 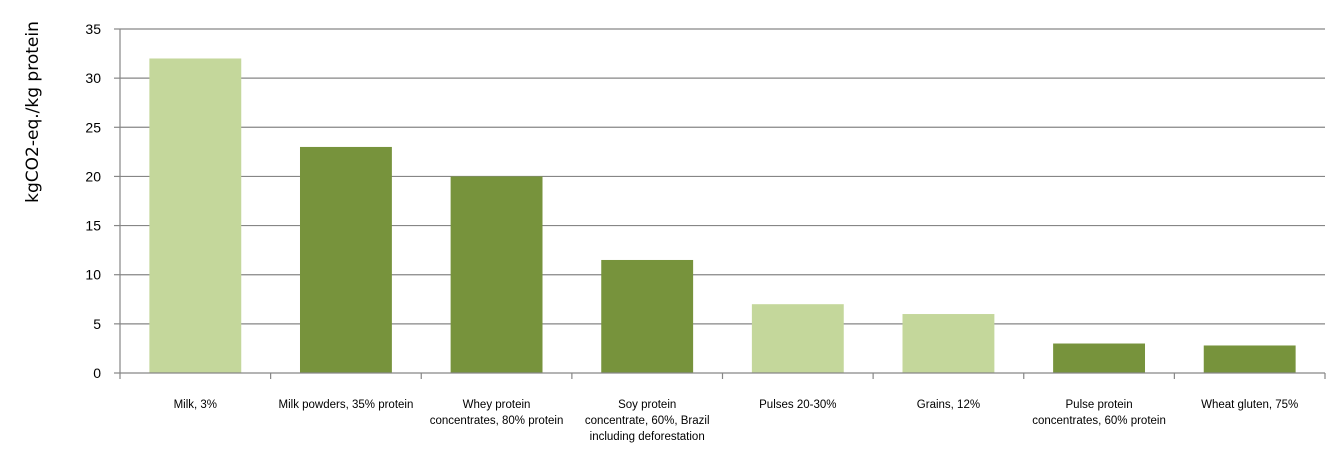 I want to click on y-tick-label: 30, so click(x=93, y=78).